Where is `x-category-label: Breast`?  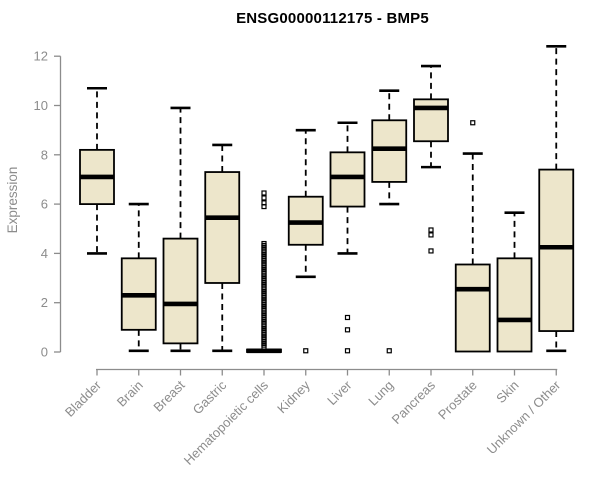
x-category-label: Breast is located at coordinates (168, 395).